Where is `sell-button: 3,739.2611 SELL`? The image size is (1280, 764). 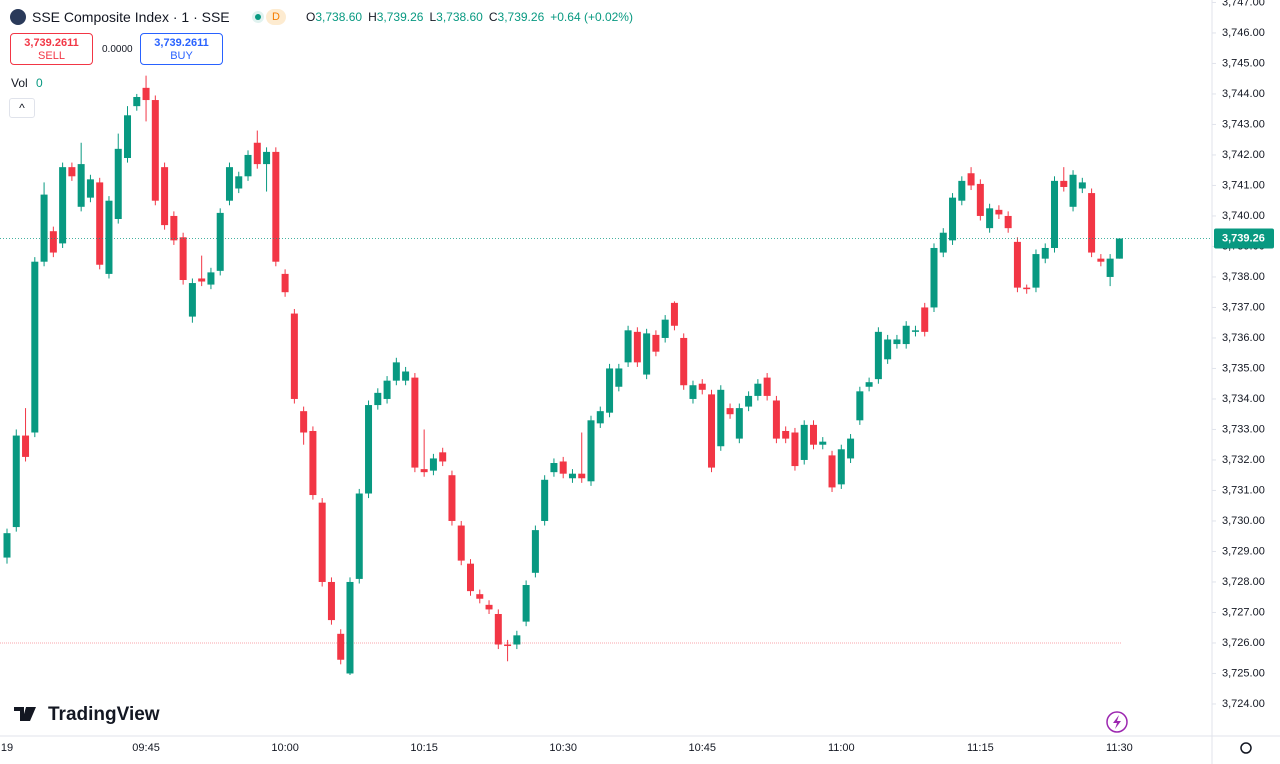
sell-button: 3,739.2611 SELL is located at coordinates (51, 49).